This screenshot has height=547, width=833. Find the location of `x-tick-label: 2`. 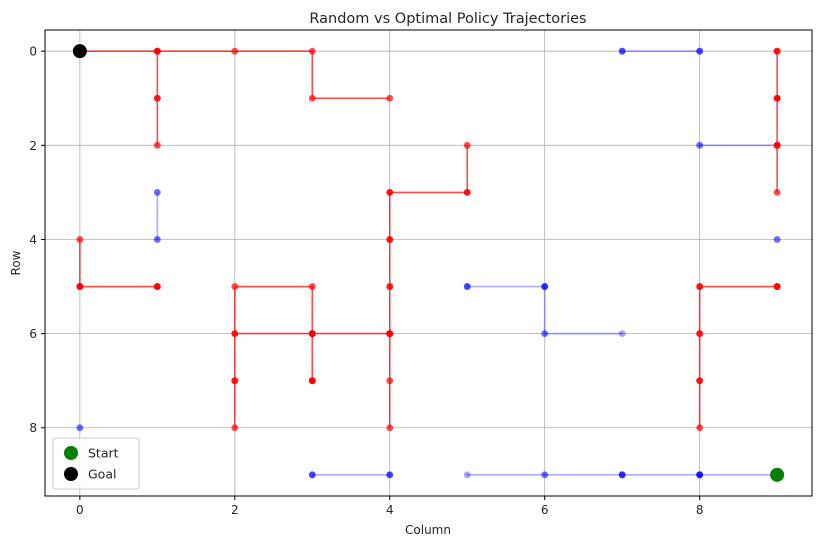

x-tick-label: 2 is located at coordinates (235, 510).